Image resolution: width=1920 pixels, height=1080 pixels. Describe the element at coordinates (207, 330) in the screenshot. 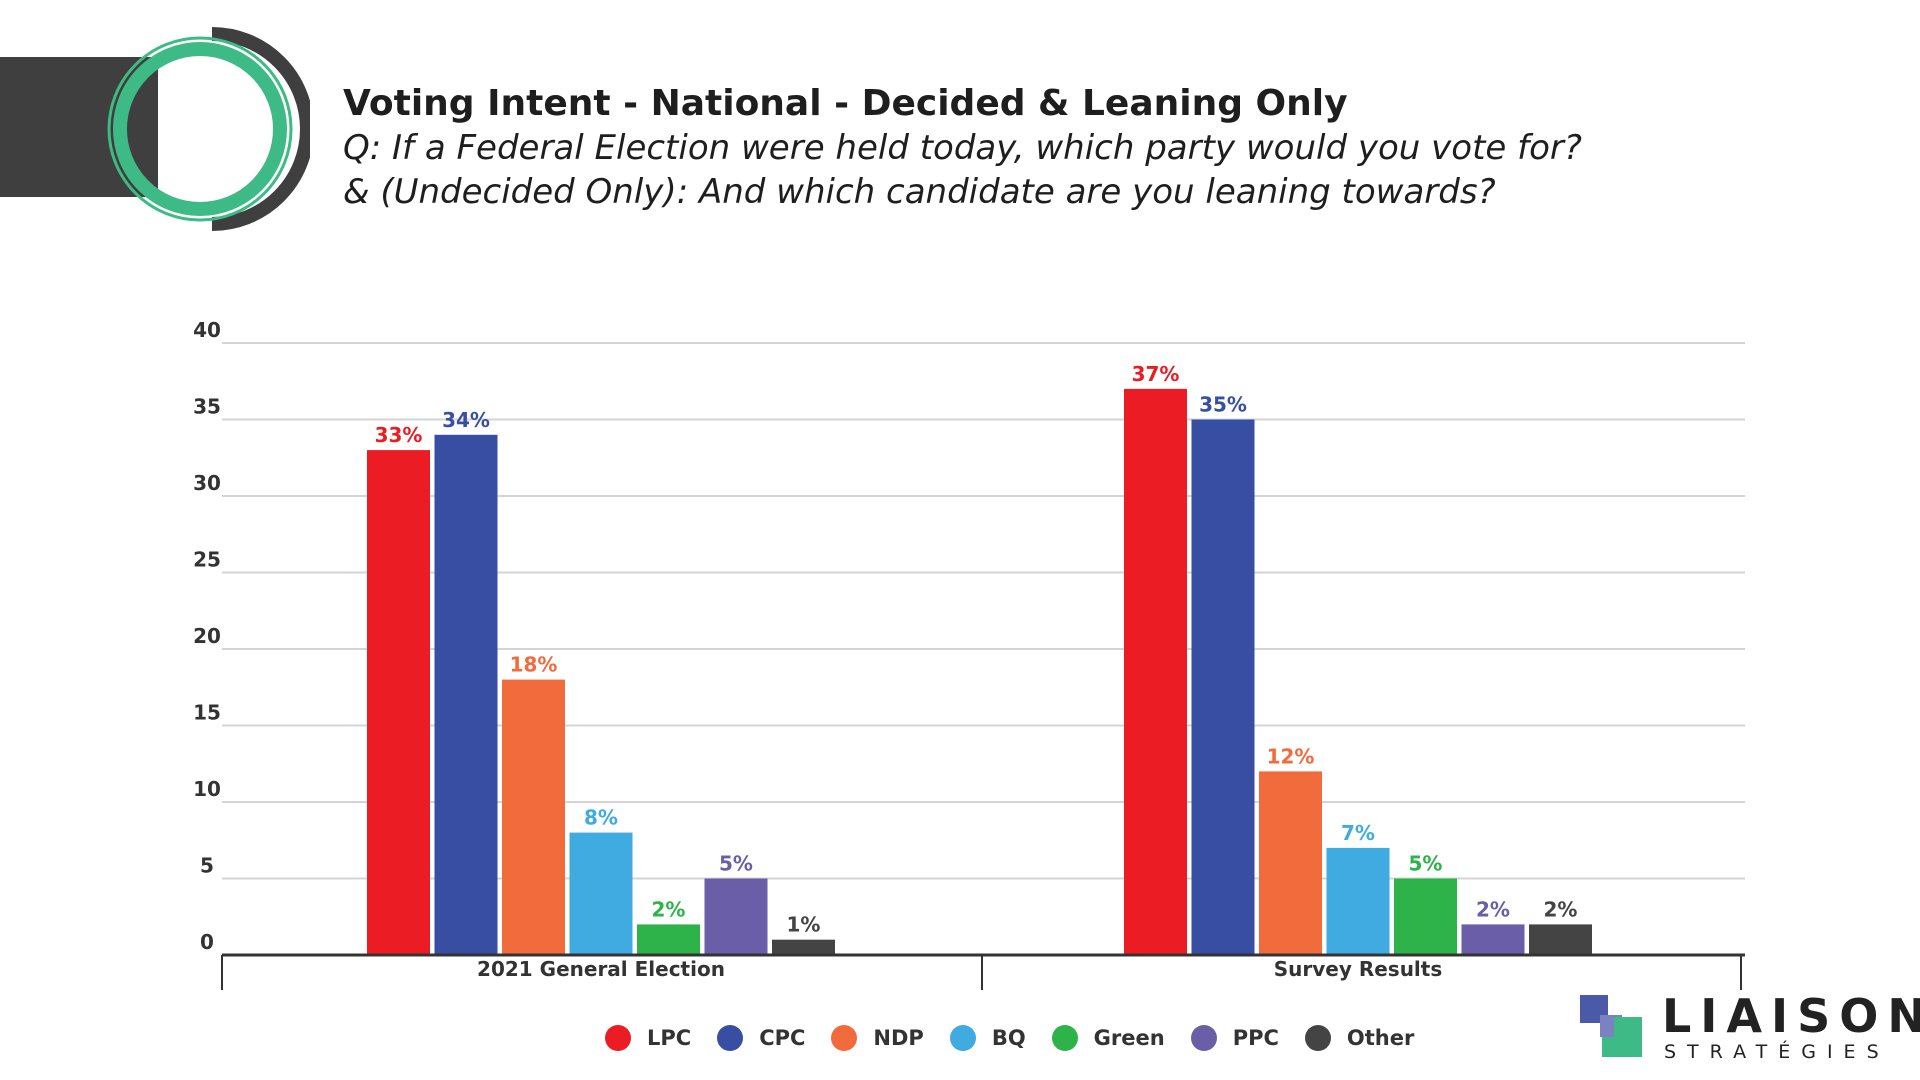

I see `y-tick-label: 40` at that location.